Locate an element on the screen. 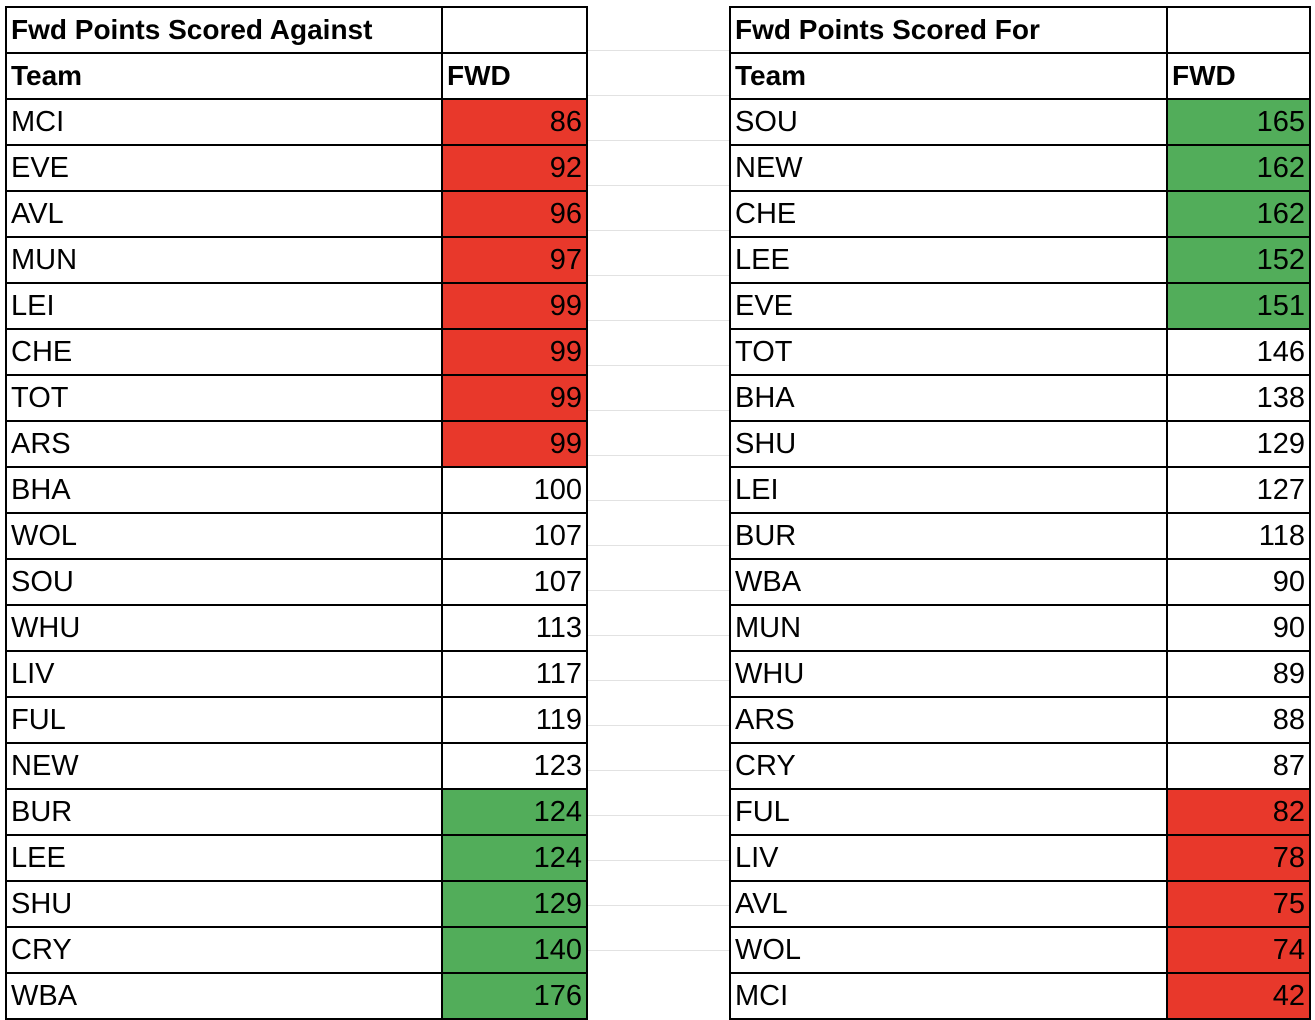 This screenshot has height=1020, width=1315. table-row: LIV 117 is located at coordinates (296, 674).